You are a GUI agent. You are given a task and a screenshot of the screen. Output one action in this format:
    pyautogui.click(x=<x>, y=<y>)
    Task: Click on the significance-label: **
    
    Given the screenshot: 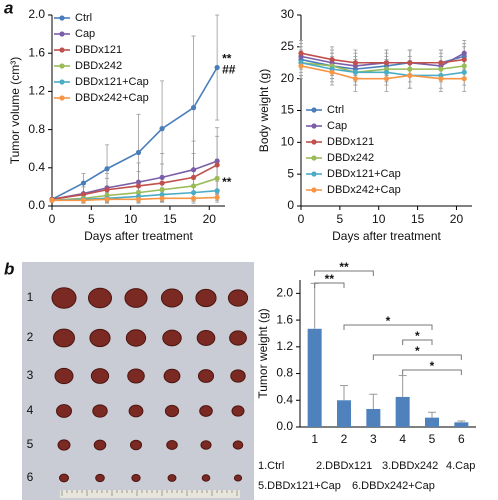 What is the action you would take?
    pyautogui.click(x=344, y=267)
    